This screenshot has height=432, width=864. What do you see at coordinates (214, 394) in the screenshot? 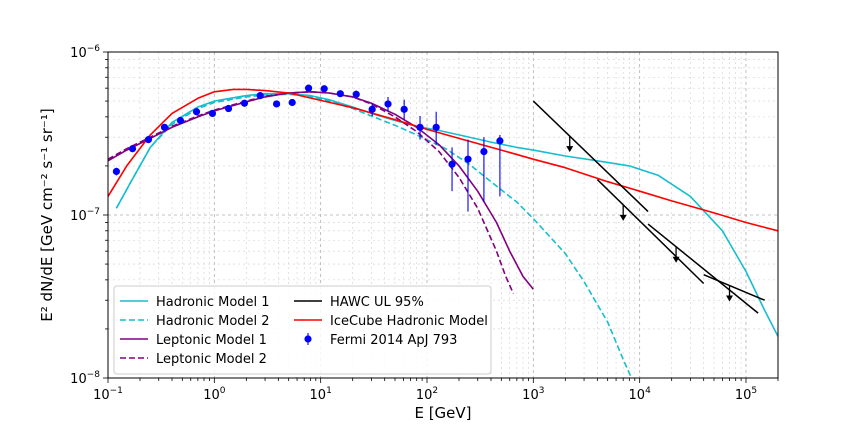
I see `x-tick-label: 10⁰` at bounding box center [214, 394].